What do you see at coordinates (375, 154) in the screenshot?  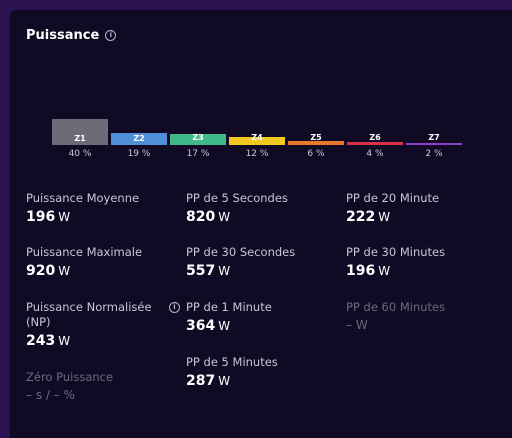 I see `zone-percent: 4 %` at bounding box center [375, 154].